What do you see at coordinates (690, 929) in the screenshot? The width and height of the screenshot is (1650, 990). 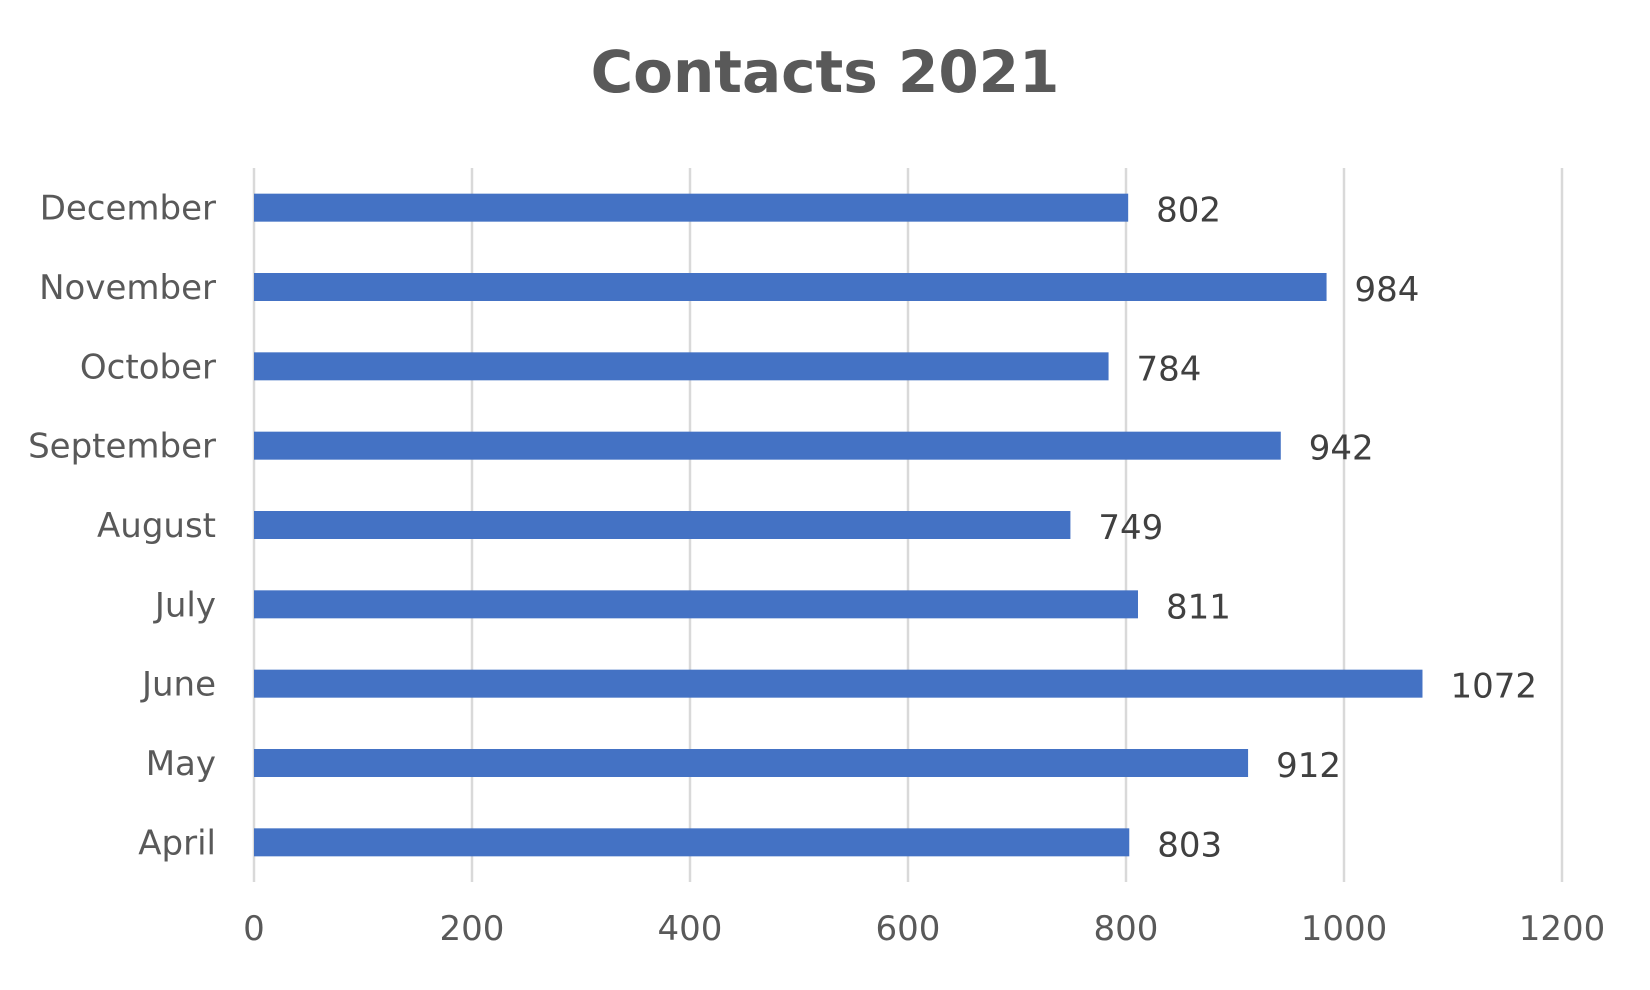 I see `x-tick-label: 400` at bounding box center [690, 929].